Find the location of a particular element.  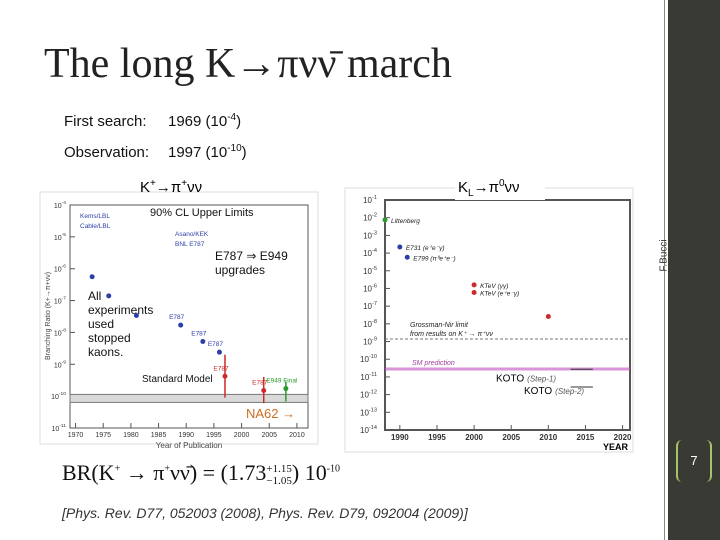

point-label: KTeV (e⁺e⁻γ) is located at coordinates (499, 294).